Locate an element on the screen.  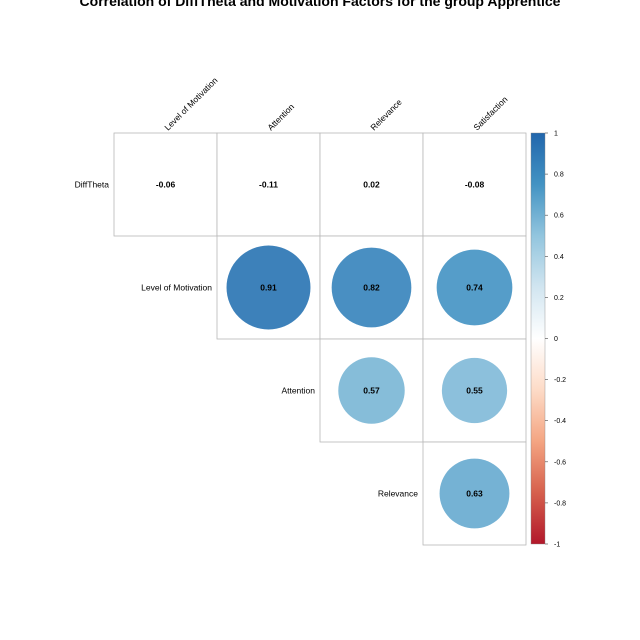
column-label: Attention is located at coordinates (280, 116).